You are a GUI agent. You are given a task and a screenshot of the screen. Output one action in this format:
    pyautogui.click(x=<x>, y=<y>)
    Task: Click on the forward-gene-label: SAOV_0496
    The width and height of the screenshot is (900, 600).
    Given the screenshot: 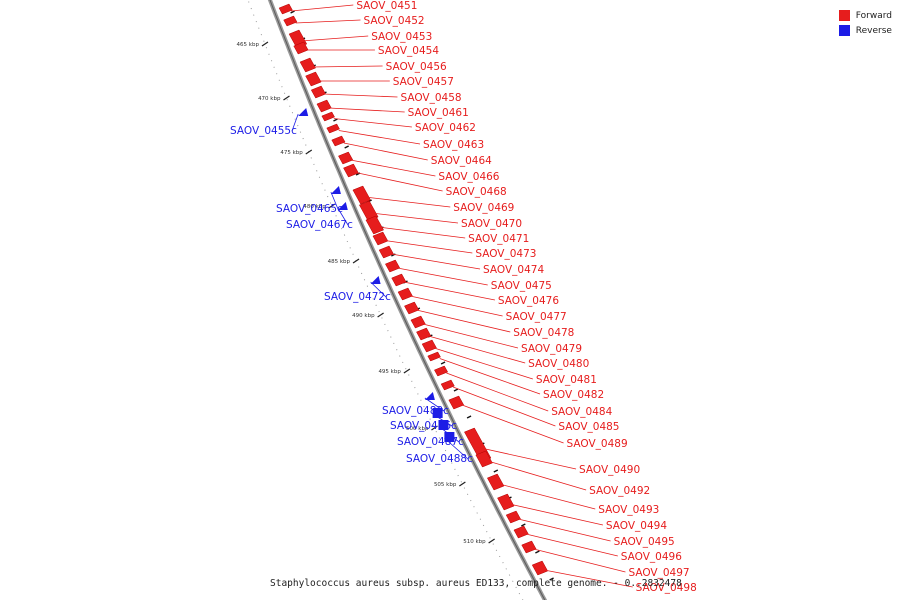 What is the action you would take?
    pyautogui.click(x=651, y=557)
    